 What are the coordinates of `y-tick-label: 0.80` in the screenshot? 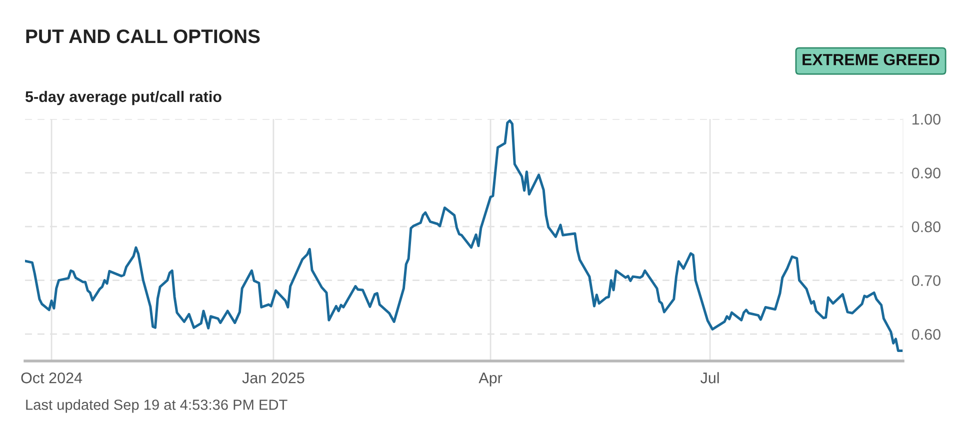 It's located at (926, 226).